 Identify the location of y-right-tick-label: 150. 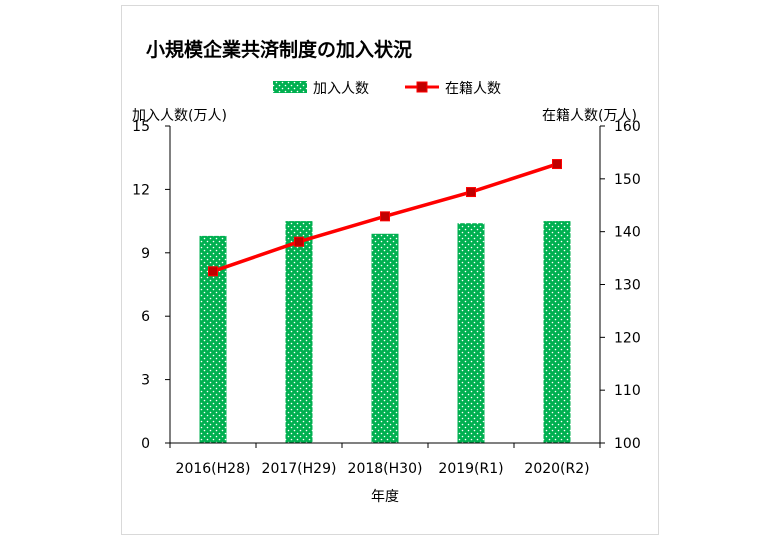
(627, 180).